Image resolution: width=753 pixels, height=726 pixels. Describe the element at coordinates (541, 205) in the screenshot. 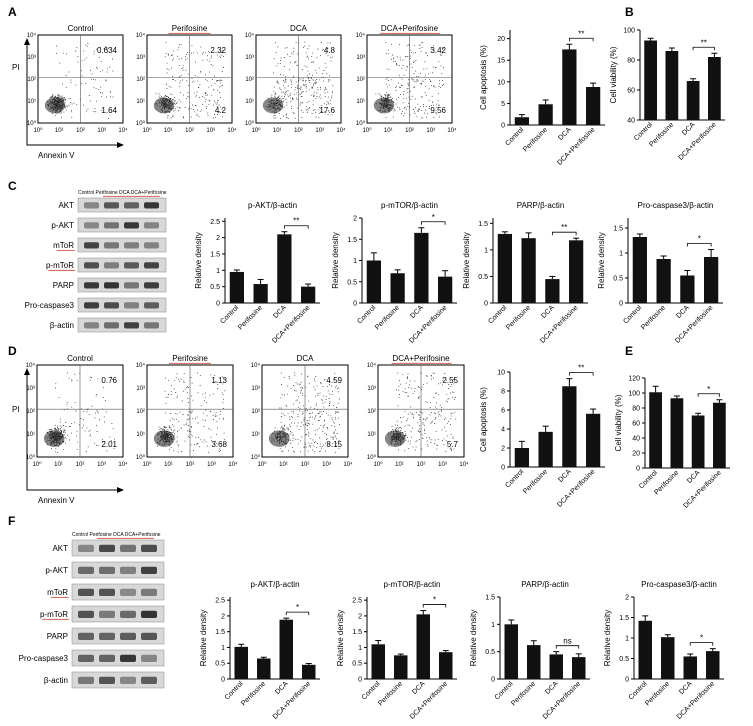

I see `chart-title: PARP/β-actin` at that location.